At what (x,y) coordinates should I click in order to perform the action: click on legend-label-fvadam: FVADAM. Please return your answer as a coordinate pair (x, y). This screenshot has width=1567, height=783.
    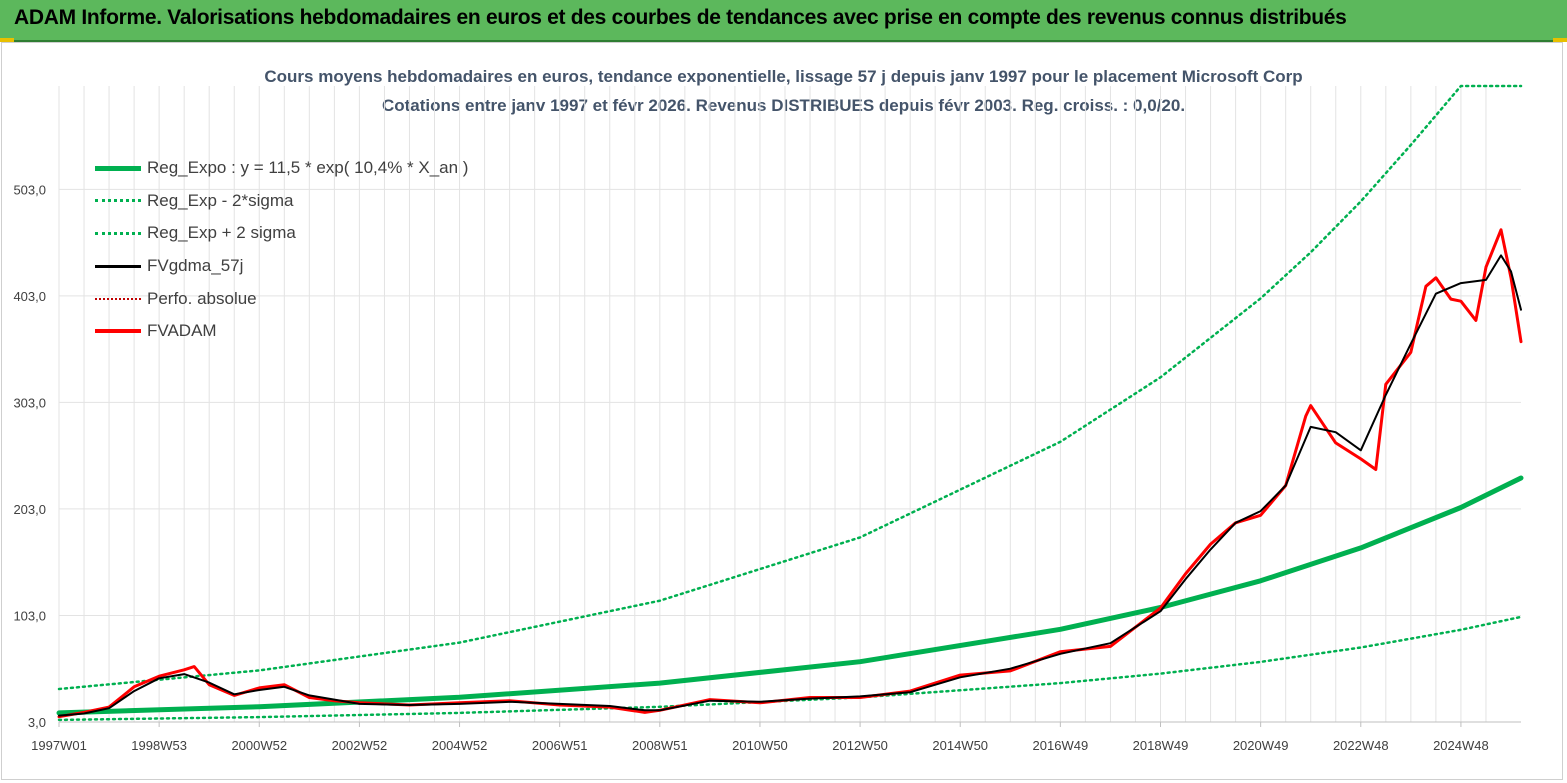
    Looking at the image, I should click on (182, 331).